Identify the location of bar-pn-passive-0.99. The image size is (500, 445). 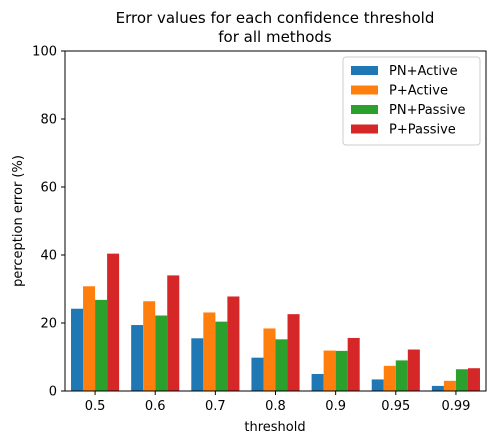
(461, 380).